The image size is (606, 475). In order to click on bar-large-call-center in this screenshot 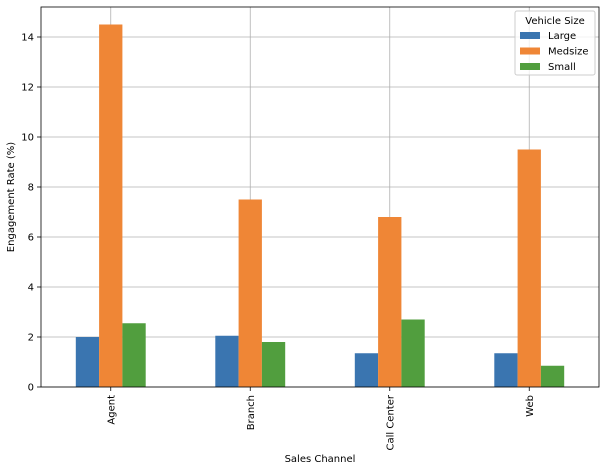, I will do `click(366, 370)`.